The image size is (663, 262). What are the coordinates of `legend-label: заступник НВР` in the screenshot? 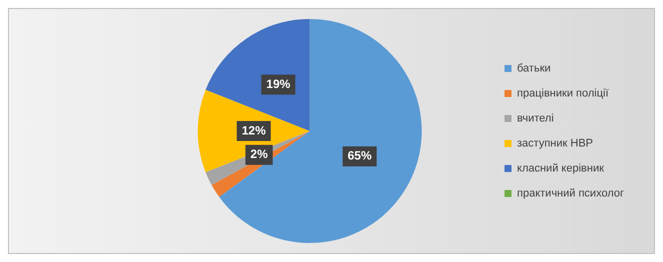 It's located at (555, 144).